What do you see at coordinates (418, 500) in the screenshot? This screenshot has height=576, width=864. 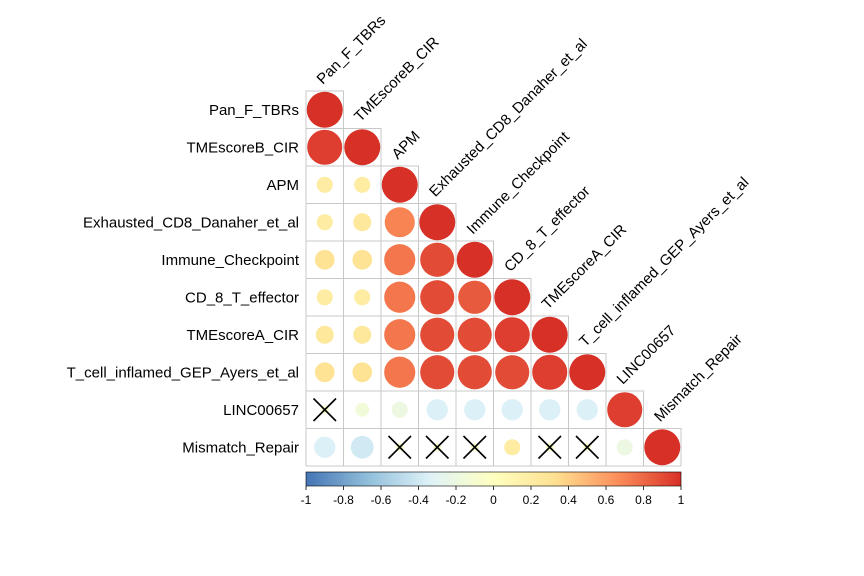 I see `colorbar-tick-label-3: -0.4` at bounding box center [418, 500].